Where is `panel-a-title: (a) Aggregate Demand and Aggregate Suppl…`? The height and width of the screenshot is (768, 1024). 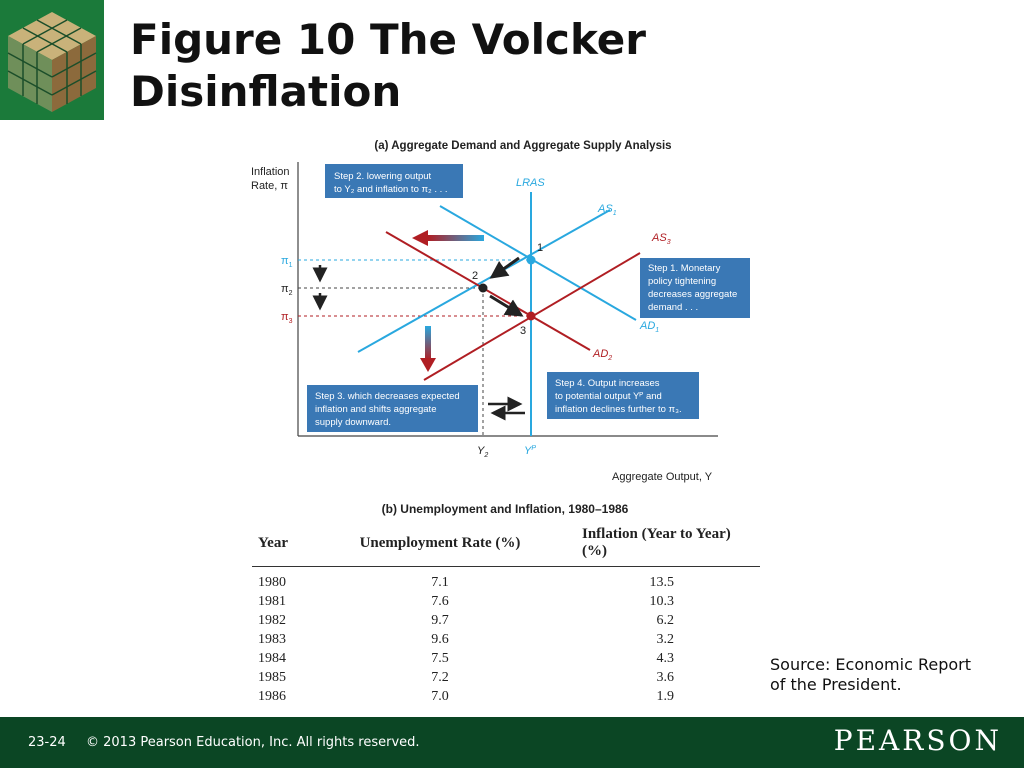
panel-a-title: (a) Aggregate Demand and Aggregate Suppl… is located at coordinates (522, 146).